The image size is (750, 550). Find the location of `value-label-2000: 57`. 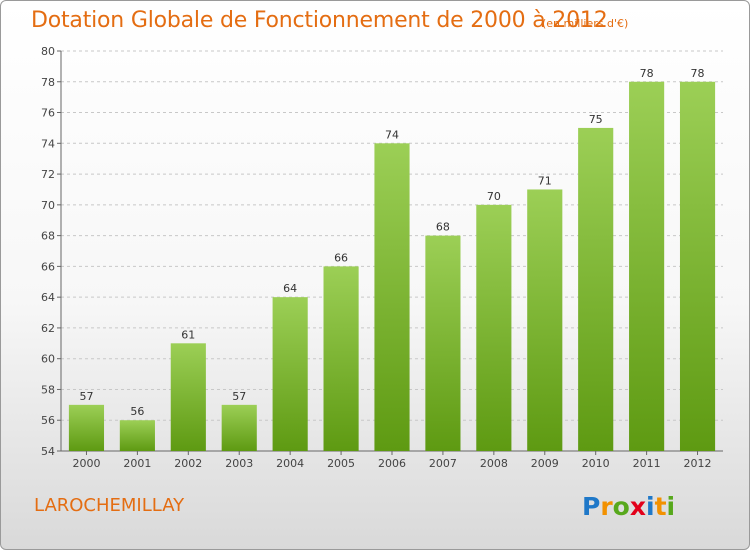

value-label-2000: 57 is located at coordinates (86, 396).